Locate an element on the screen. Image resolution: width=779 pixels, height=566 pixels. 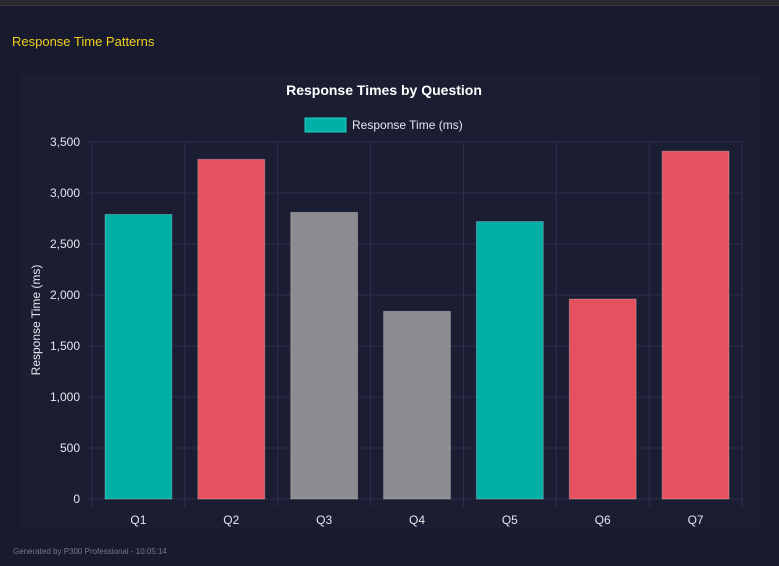
x-tick-label: Q7 is located at coordinates (696, 520).